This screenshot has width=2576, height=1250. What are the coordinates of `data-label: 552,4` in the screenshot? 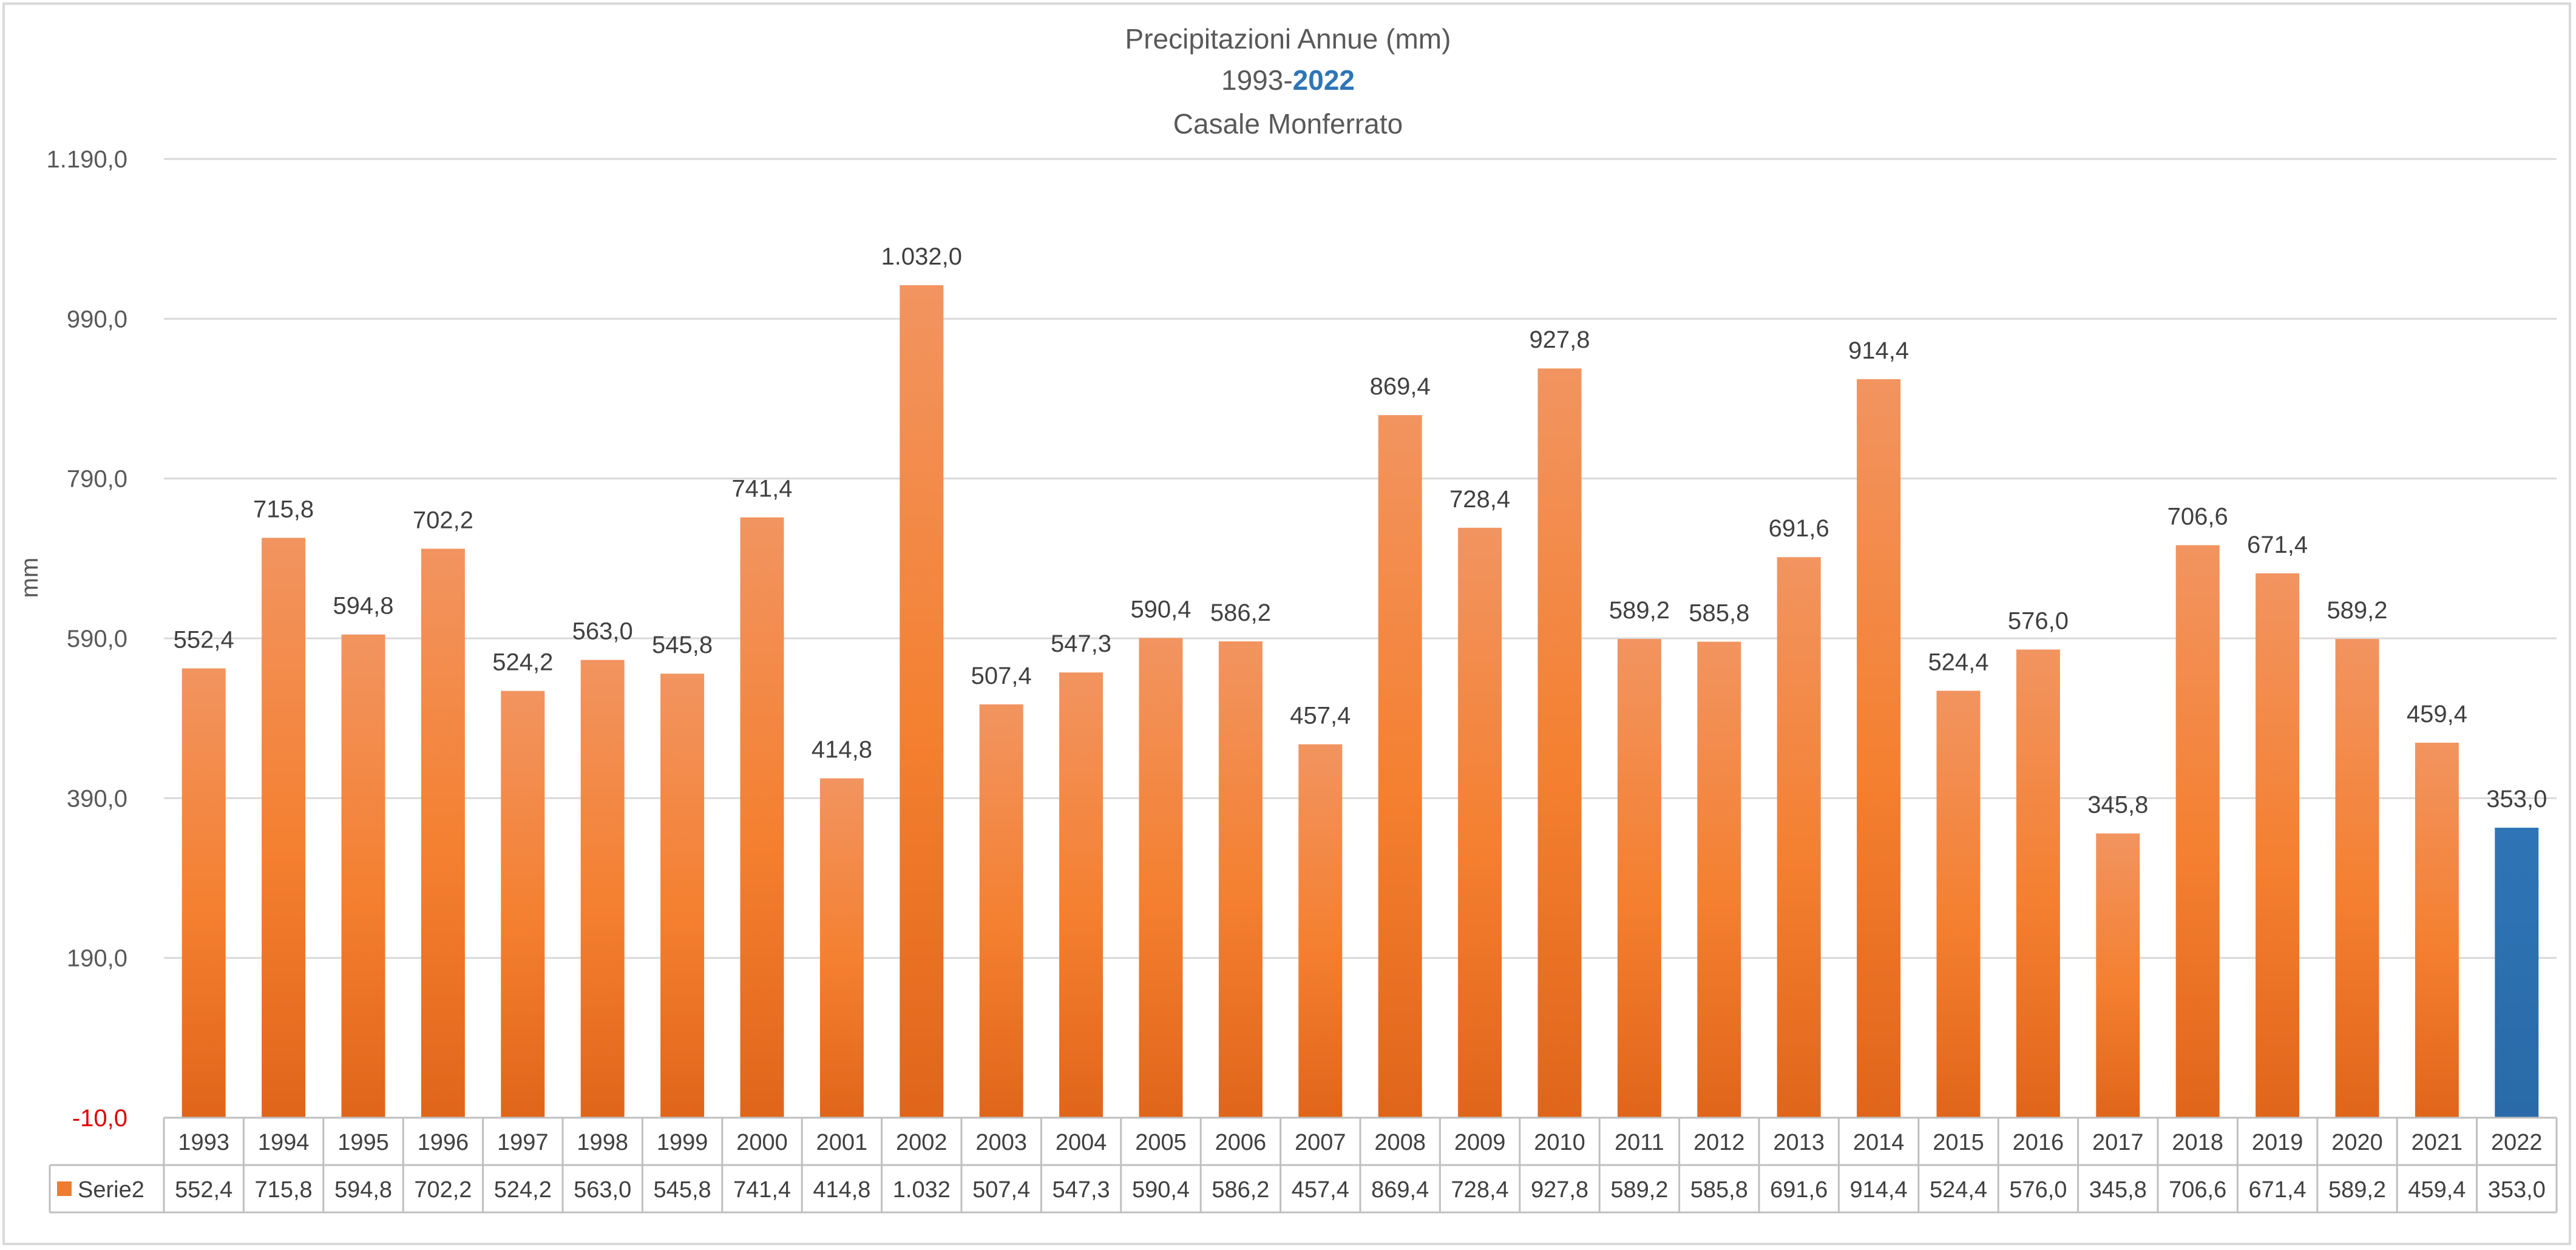 It's located at (204, 640).